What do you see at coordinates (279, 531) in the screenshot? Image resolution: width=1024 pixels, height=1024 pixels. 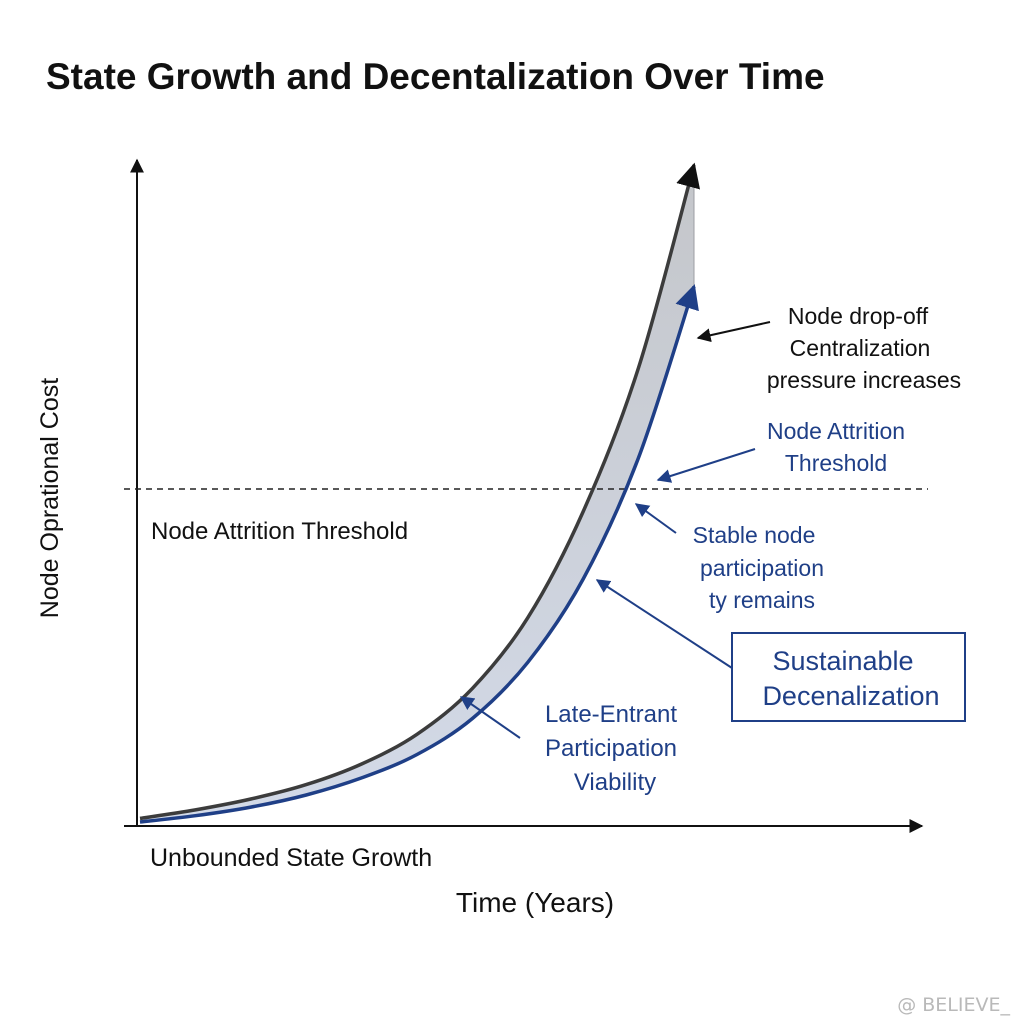 I see `threshold-label-left: Node Attrition Threshold` at bounding box center [279, 531].